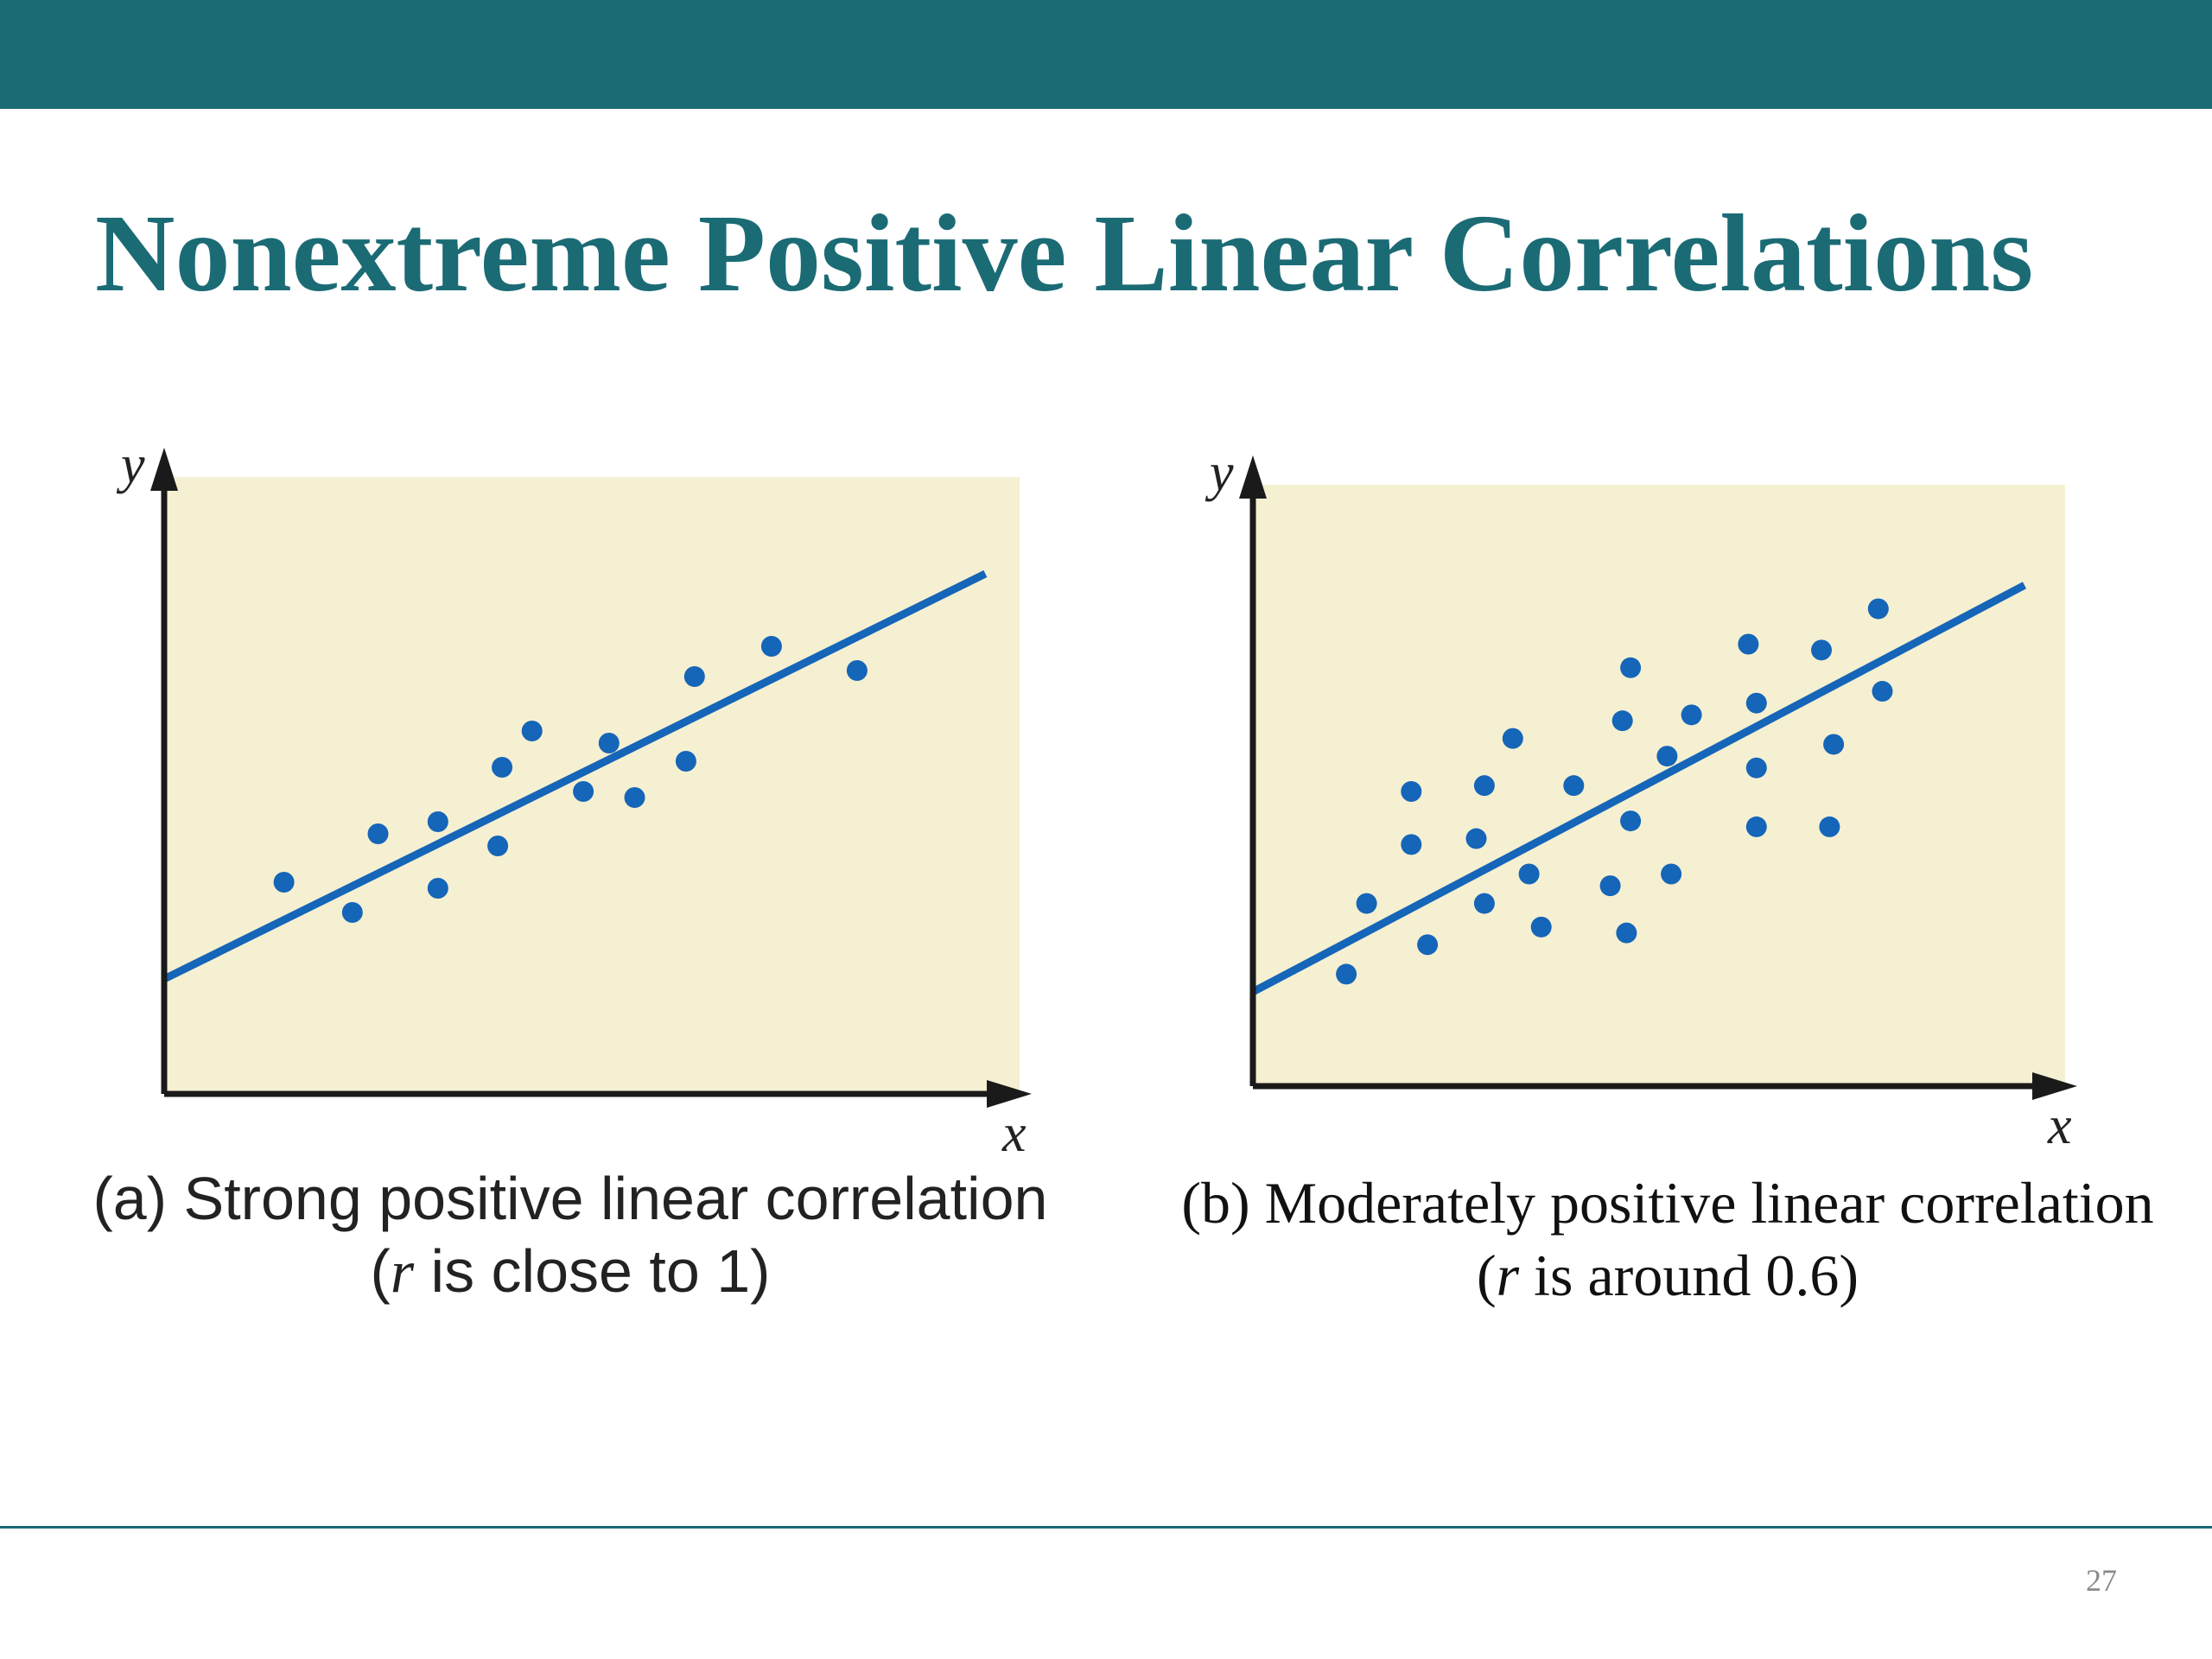  Describe the element at coordinates (1689, 1275) in the screenshot. I see `caption-b-rest: is around 0.6)` at that location.